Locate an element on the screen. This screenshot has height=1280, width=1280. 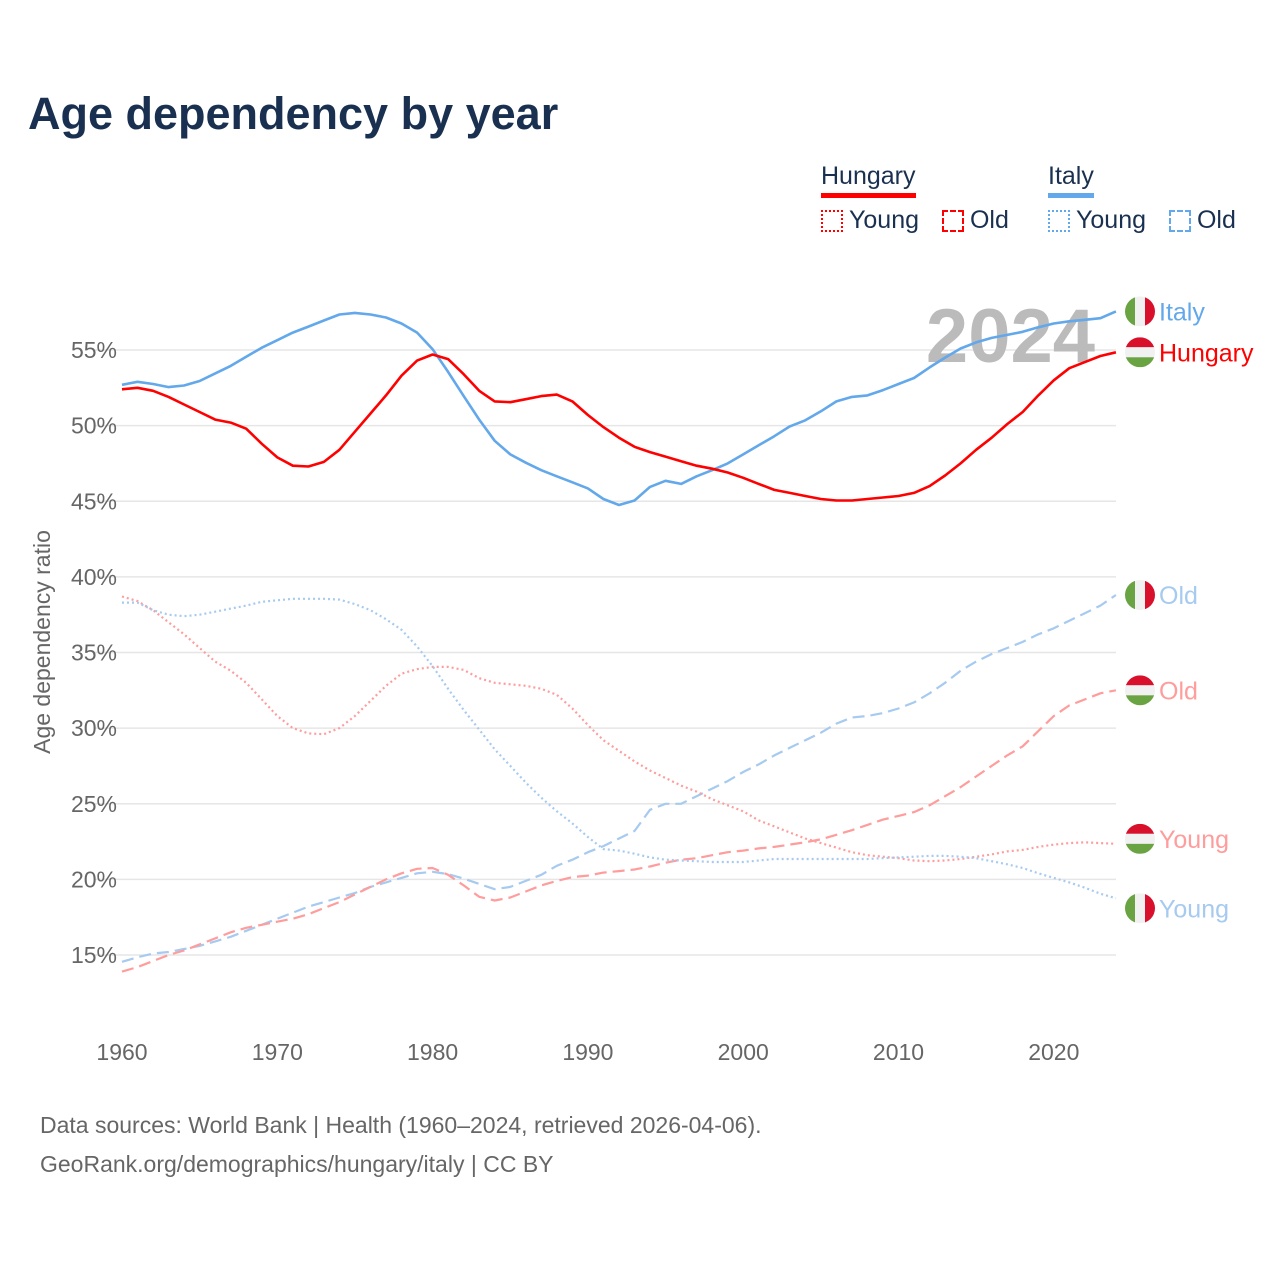
end-label-italy-young: Young is located at coordinates (1177, 908).